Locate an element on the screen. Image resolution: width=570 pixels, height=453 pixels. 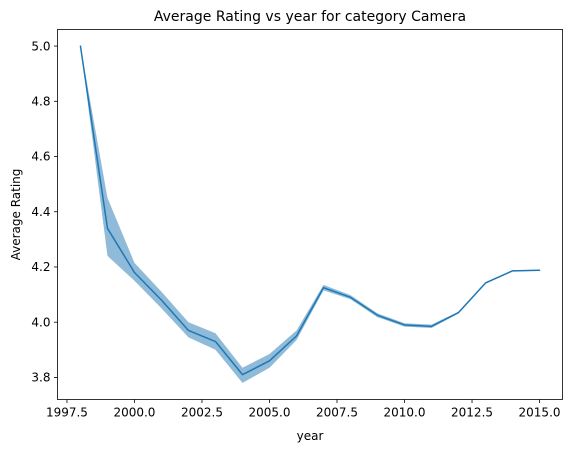
y-tick-label: 4.2 is located at coordinates (40, 267).